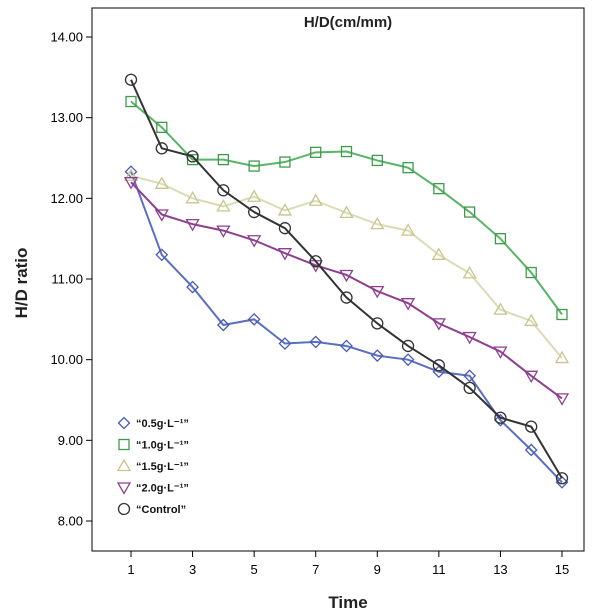  What do you see at coordinates (162, 446) in the screenshot?
I see `legend-label: “1.0g·L⁻¹”` at bounding box center [162, 446].